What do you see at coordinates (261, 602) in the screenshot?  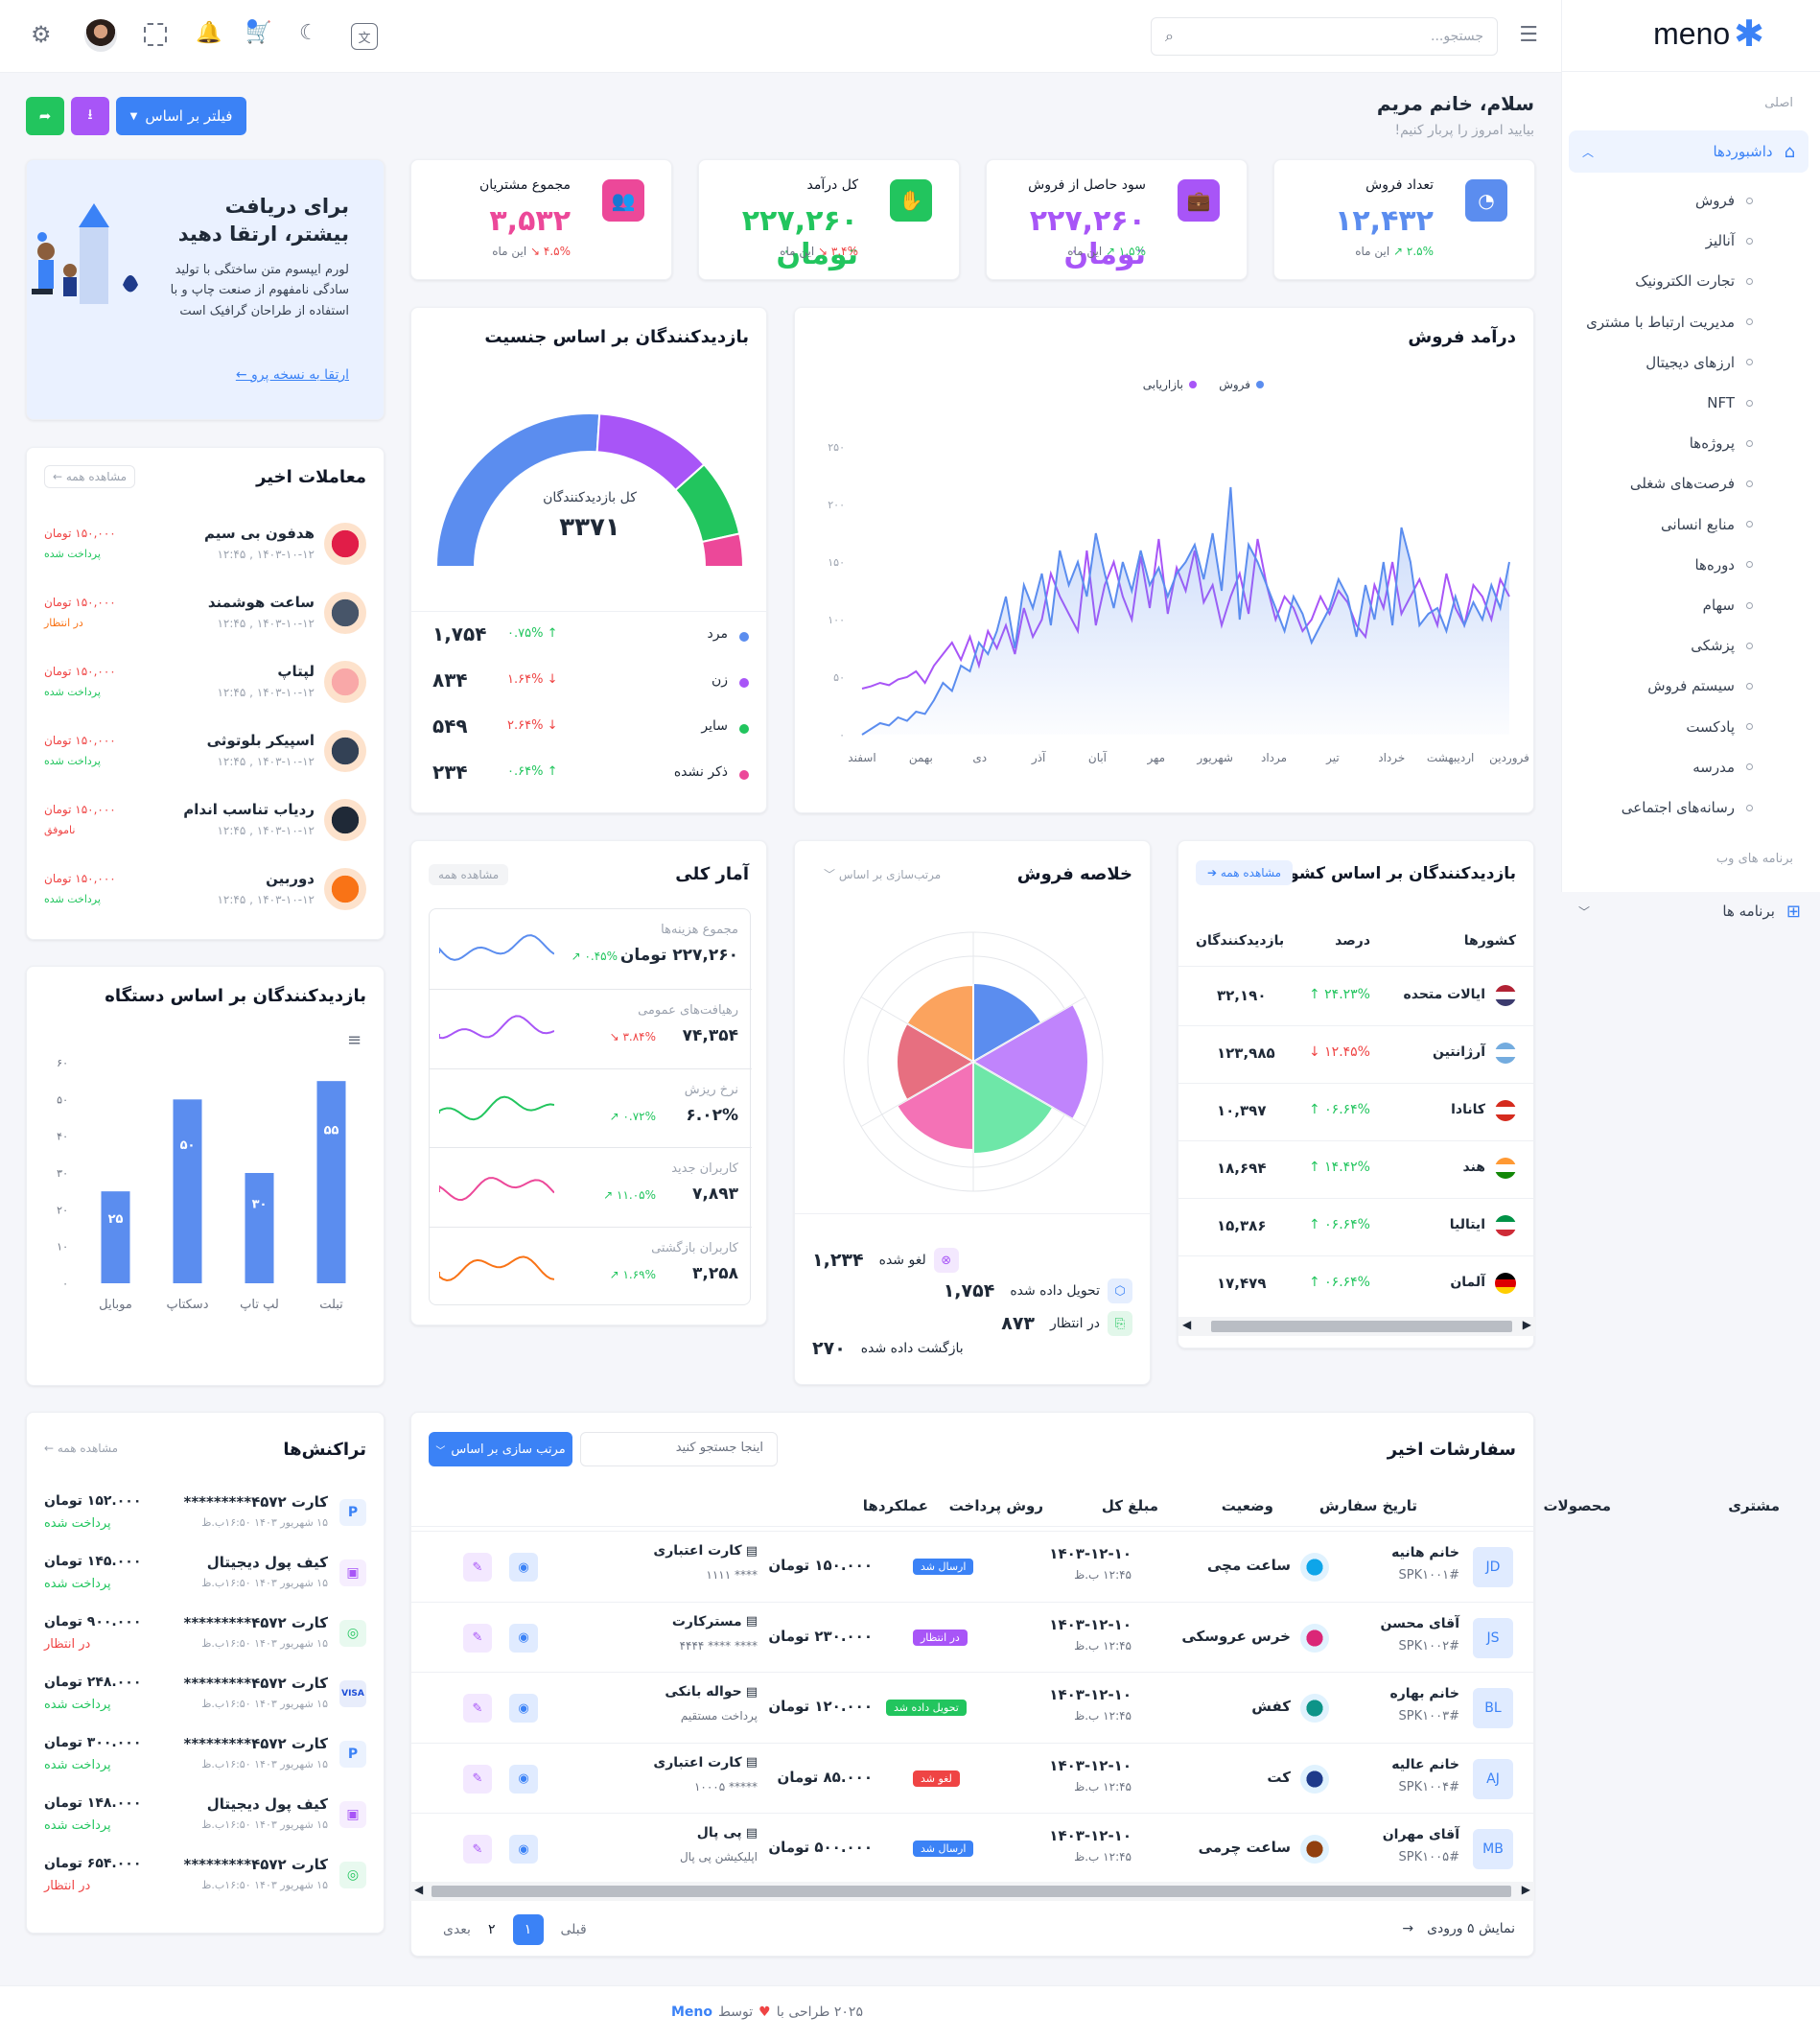 I see `deal-name: ساعت هوشمند` at bounding box center [261, 602].